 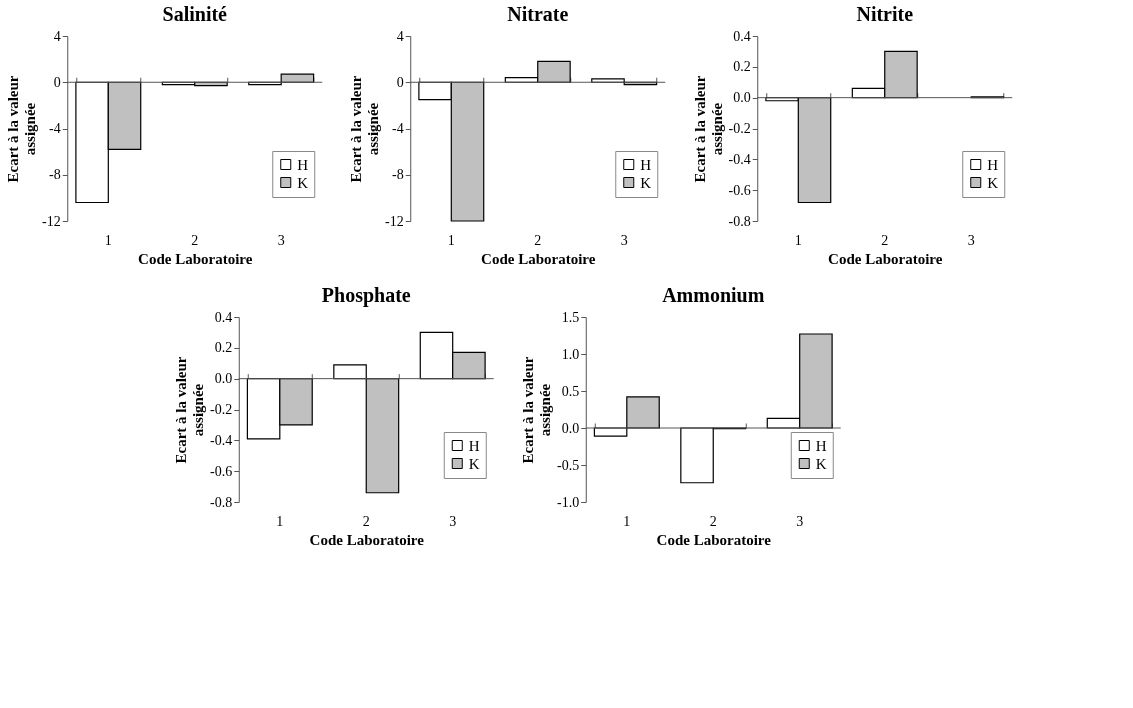 What do you see at coordinates (538, 14) in the screenshot?
I see `chart-title: Nitrate` at bounding box center [538, 14].